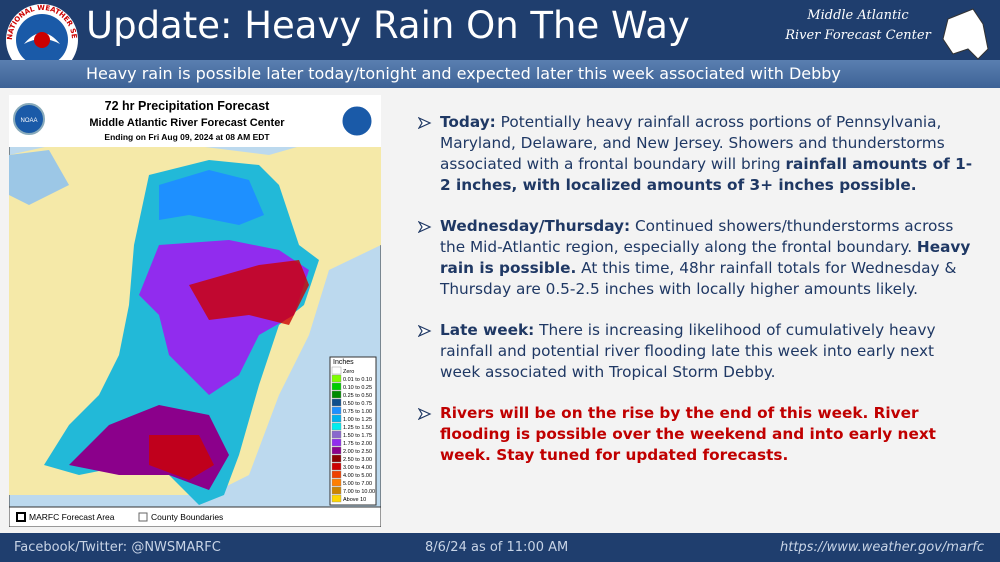 The width and height of the screenshot is (1000, 562). Describe the element at coordinates (357, 380) in the screenshot. I see `legend-label: 0.01 to 0.10` at that location.